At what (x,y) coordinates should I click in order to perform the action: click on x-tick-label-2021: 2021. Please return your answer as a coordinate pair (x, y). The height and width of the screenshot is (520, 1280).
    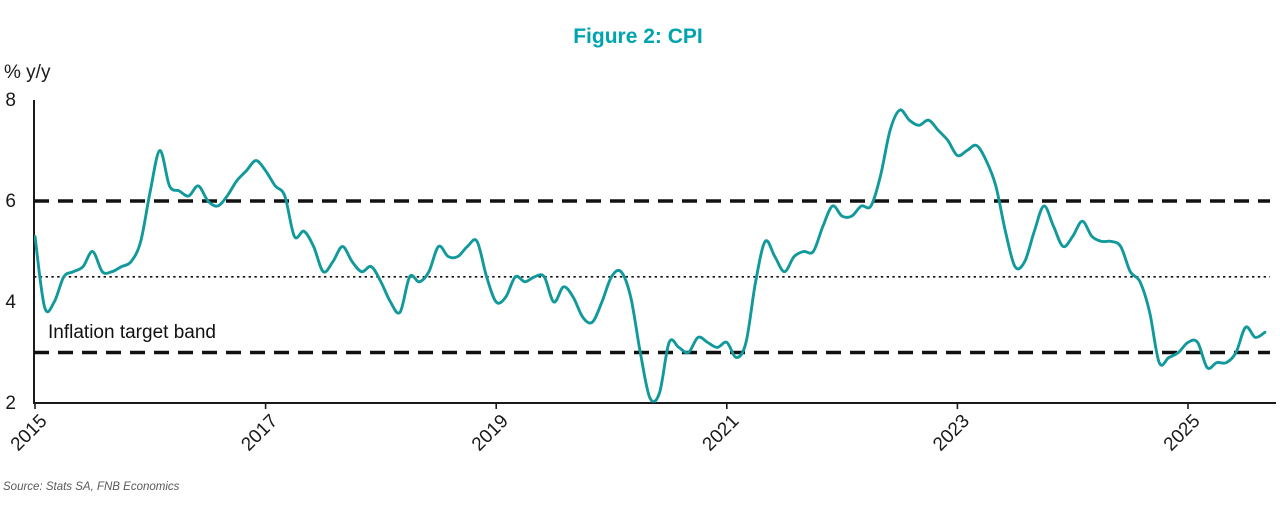
    Looking at the image, I should click on (721, 433).